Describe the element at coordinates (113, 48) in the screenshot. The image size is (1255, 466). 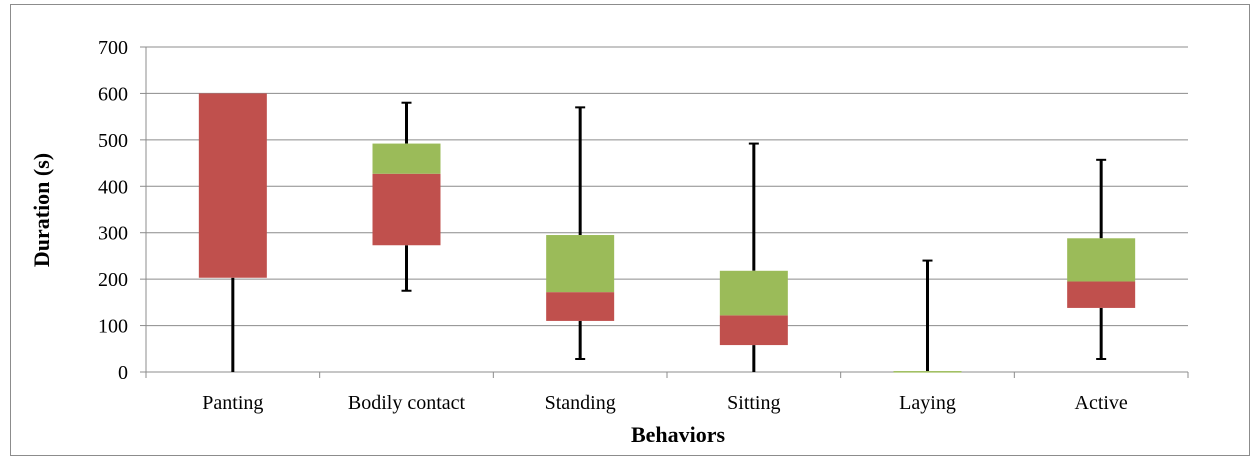
I see `y-tick-label: 700` at that location.